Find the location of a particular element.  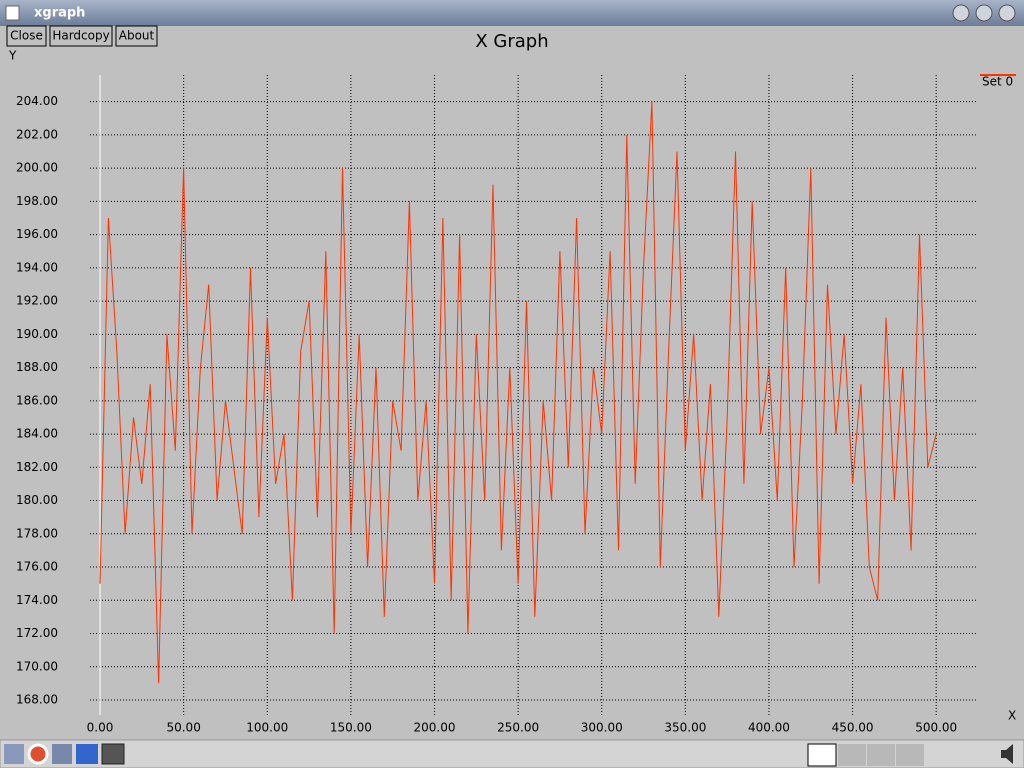

y-tick-label: 196.00 is located at coordinates (37, 234).